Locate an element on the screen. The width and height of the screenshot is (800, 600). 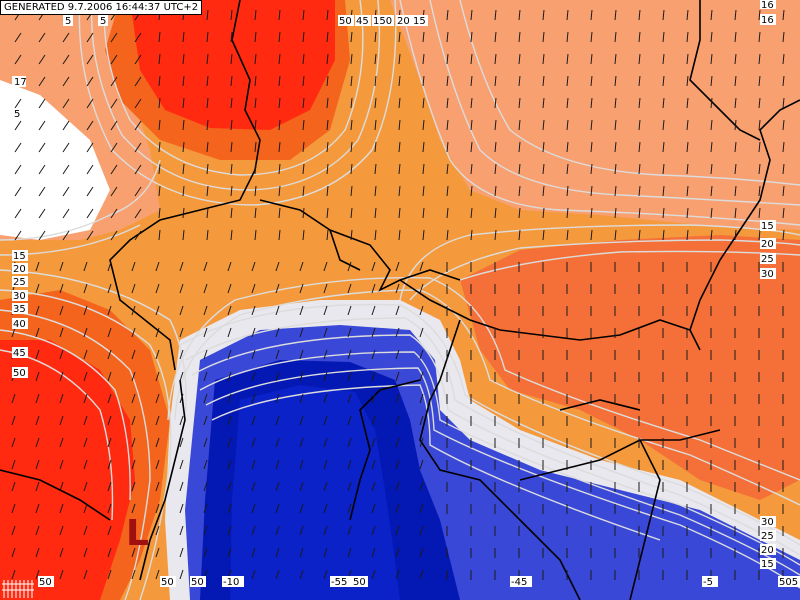
top-label: 5 is located at coordinates (68, 21).